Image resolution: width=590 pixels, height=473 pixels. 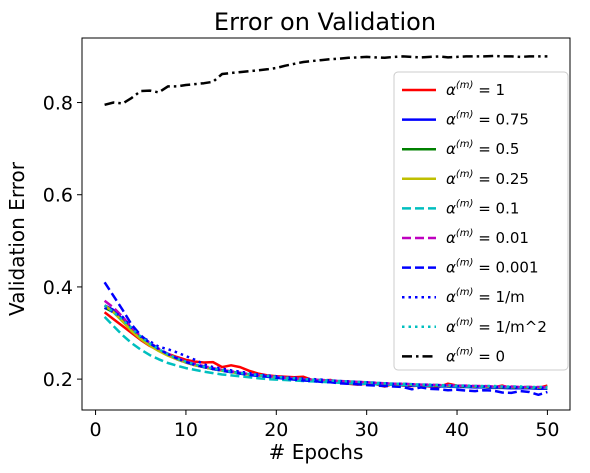 I want to click on legend-label-6: α(m) = 0.001, so click(x=492, y=267).